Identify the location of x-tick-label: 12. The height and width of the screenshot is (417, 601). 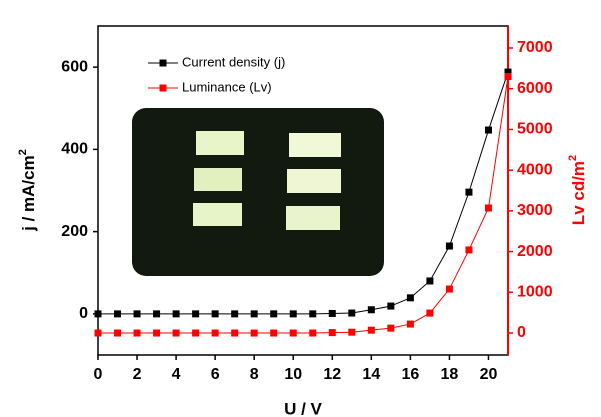
(332, 374).